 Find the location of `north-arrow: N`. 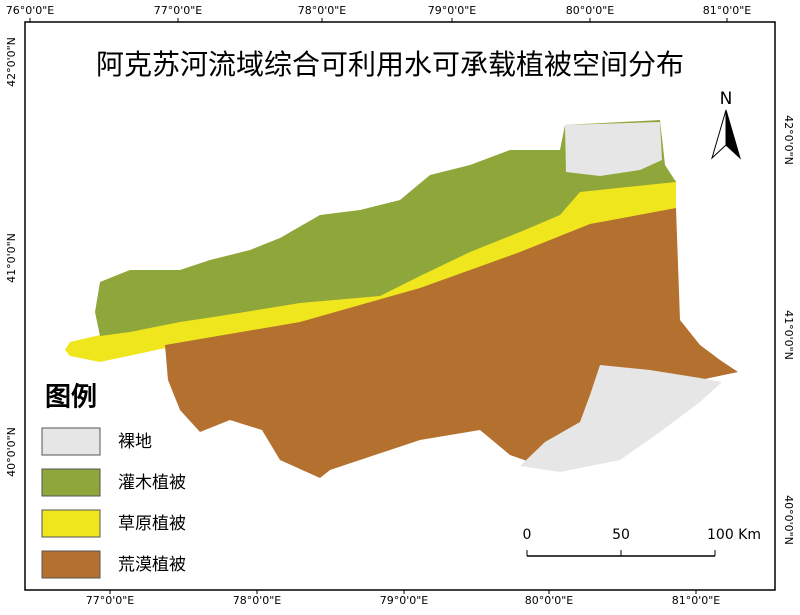

north-arrow: N is located at coordinates (726, 124).